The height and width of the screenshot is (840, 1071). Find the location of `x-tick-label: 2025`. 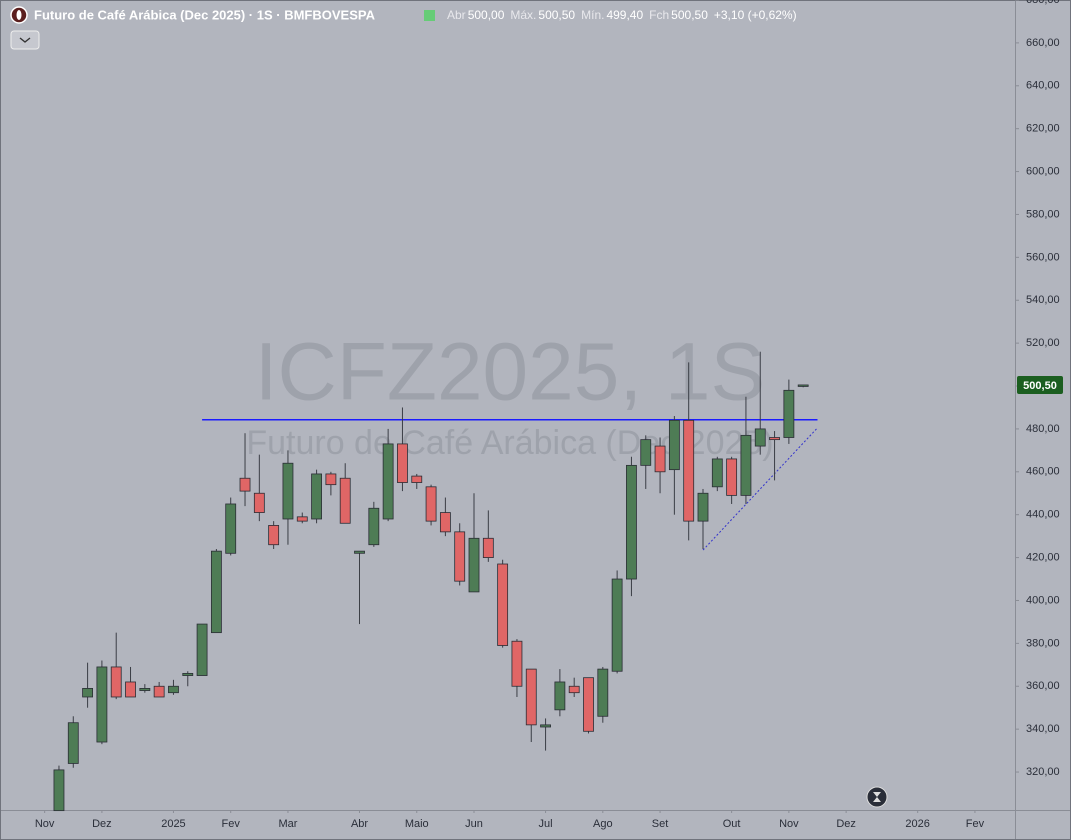

x-tick-label: 2025 is located at coordinates (173, 824).